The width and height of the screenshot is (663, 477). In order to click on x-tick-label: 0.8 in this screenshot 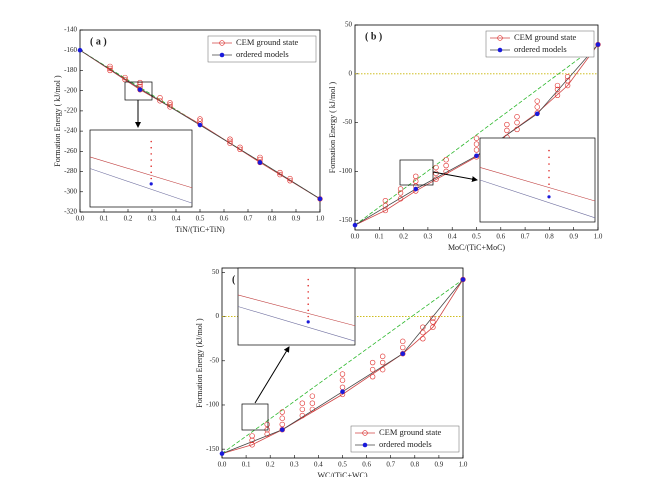, I will do `click(414, 465)`.